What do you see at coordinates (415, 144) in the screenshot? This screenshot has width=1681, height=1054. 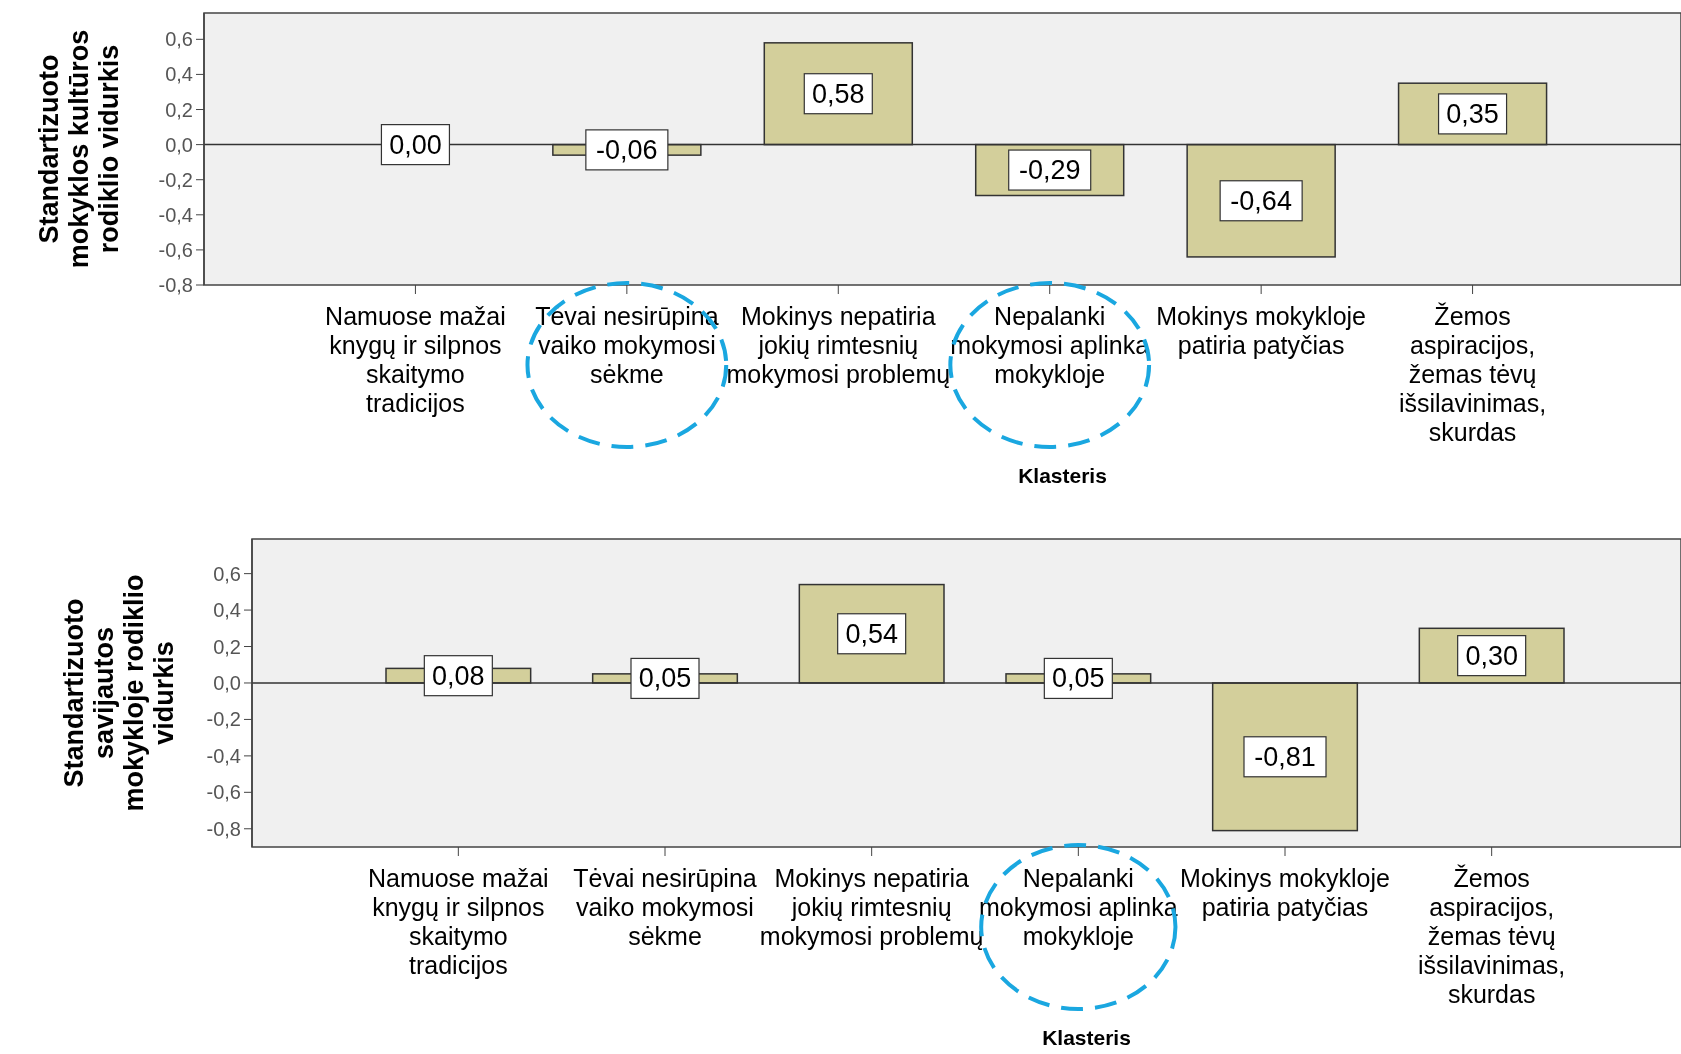 I see `data-label: 0,00` at bounding box center [415, 144].